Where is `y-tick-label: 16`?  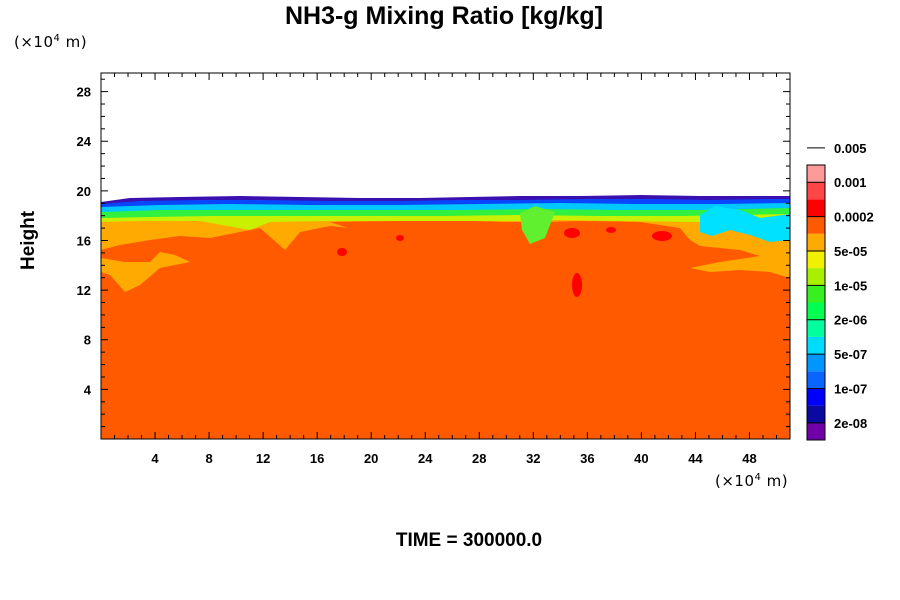 y-tick-label: 16 is located at coordinates (84, 240).